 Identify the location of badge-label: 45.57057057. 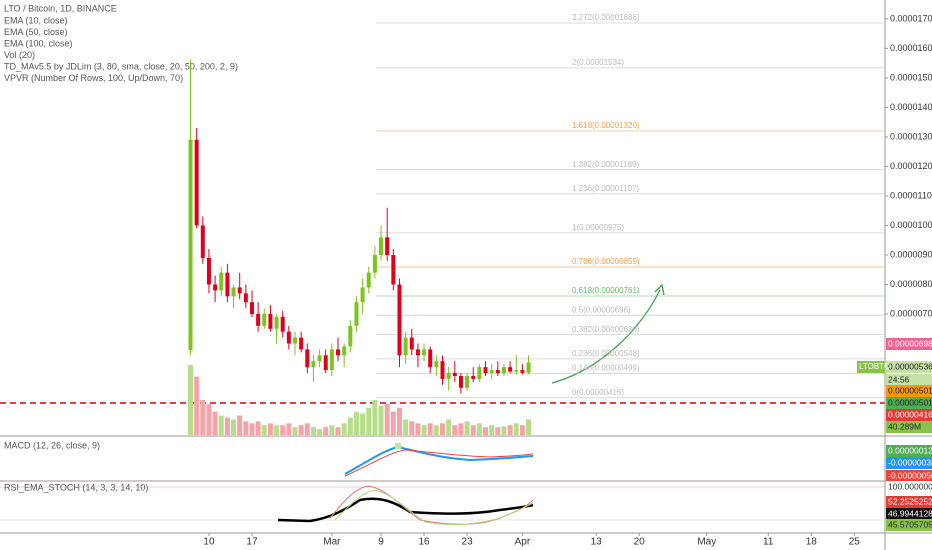
(910, 524).